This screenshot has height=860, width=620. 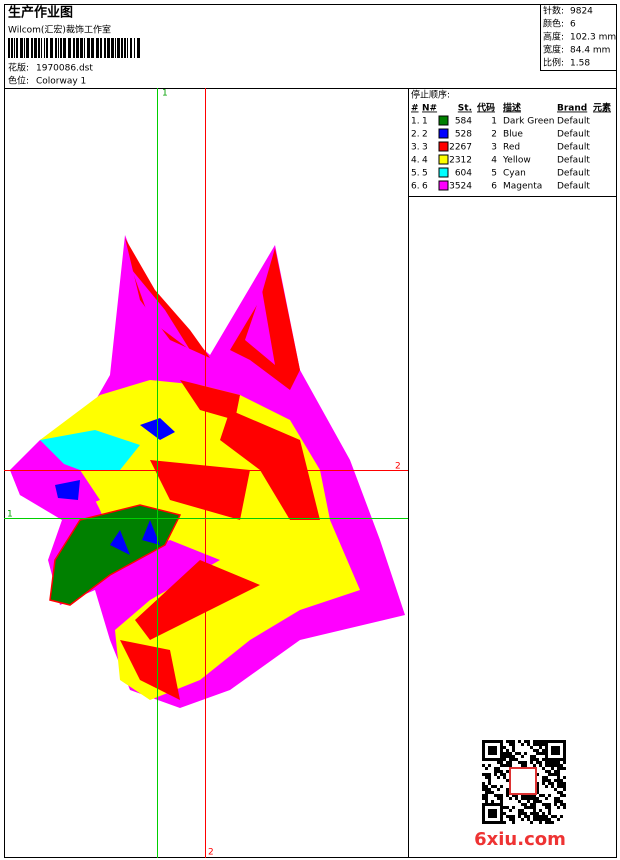 I want to click on column-header: 元素, so click(x=602, y=108).